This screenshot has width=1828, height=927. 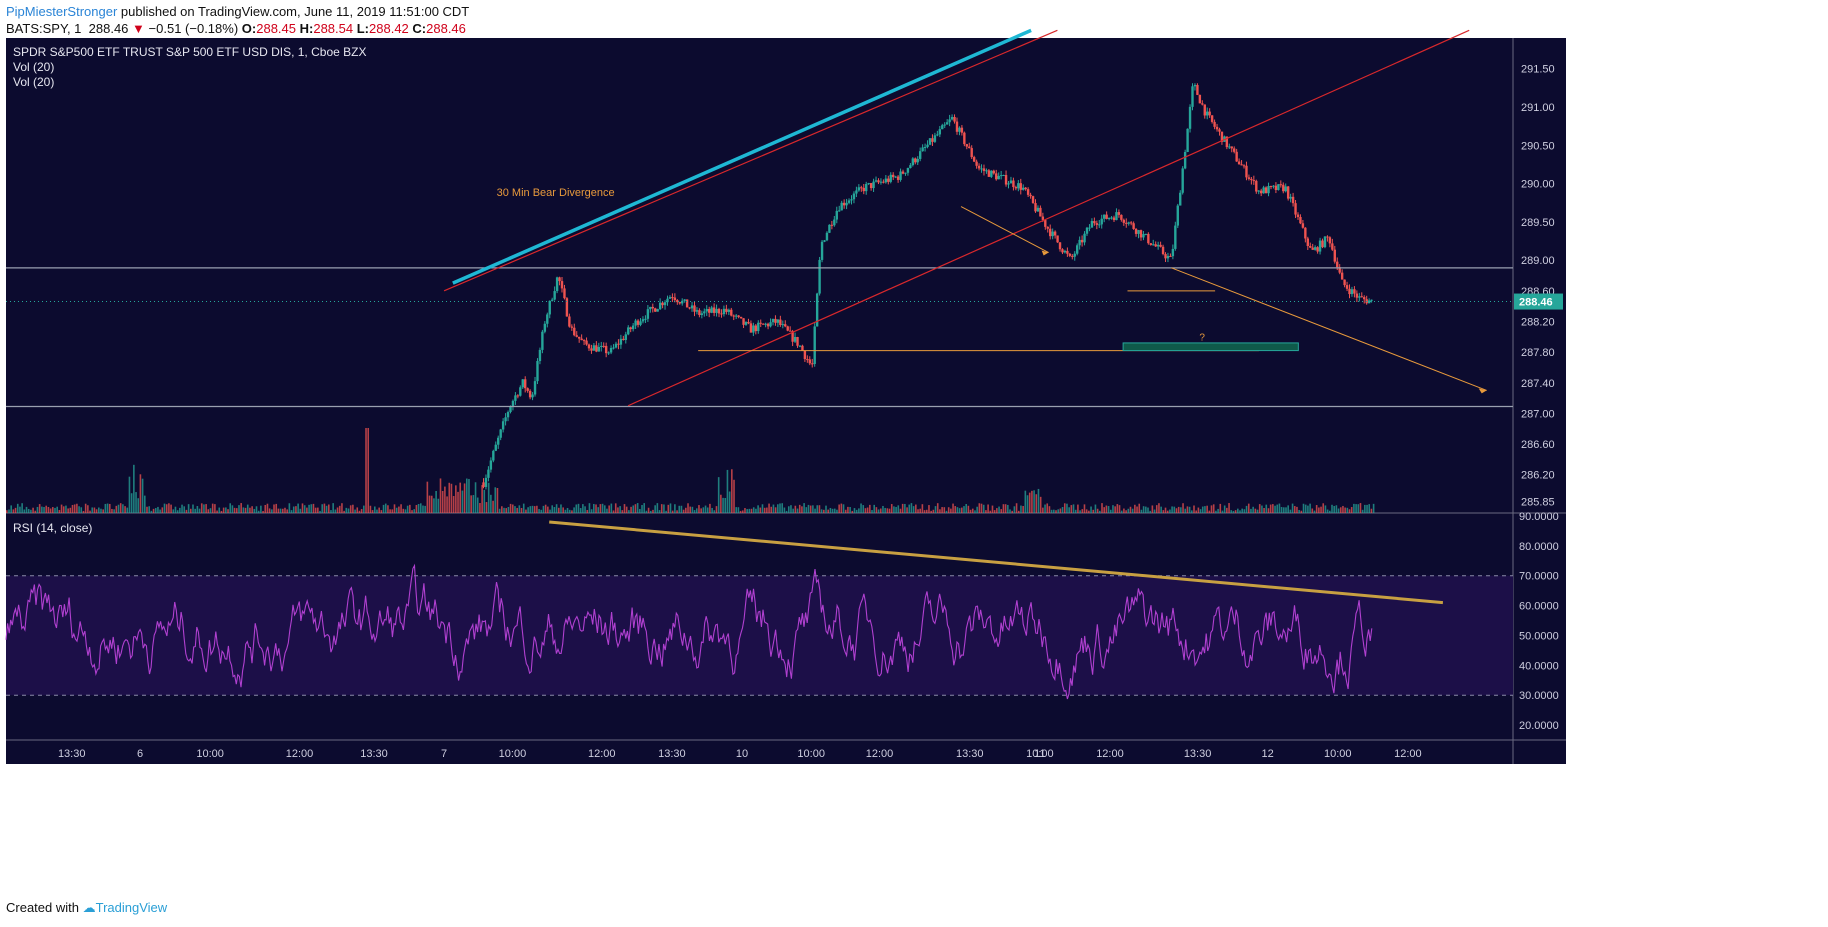 What do you see at coordinates (131, 907) in the screenshot?
I see `tradingview-brand: TradingView` at bounding box center [131, 907].